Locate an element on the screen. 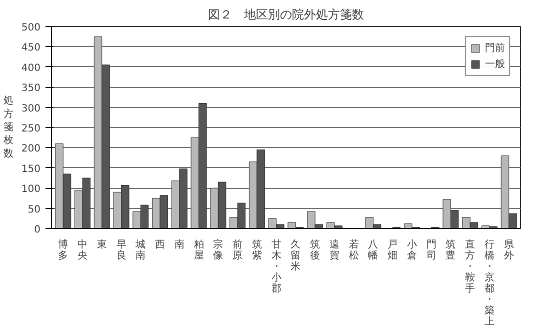 The height and width of the screenshot is (330, 540). x-tick-label: 久留米 is located at coordinates (295, 255).